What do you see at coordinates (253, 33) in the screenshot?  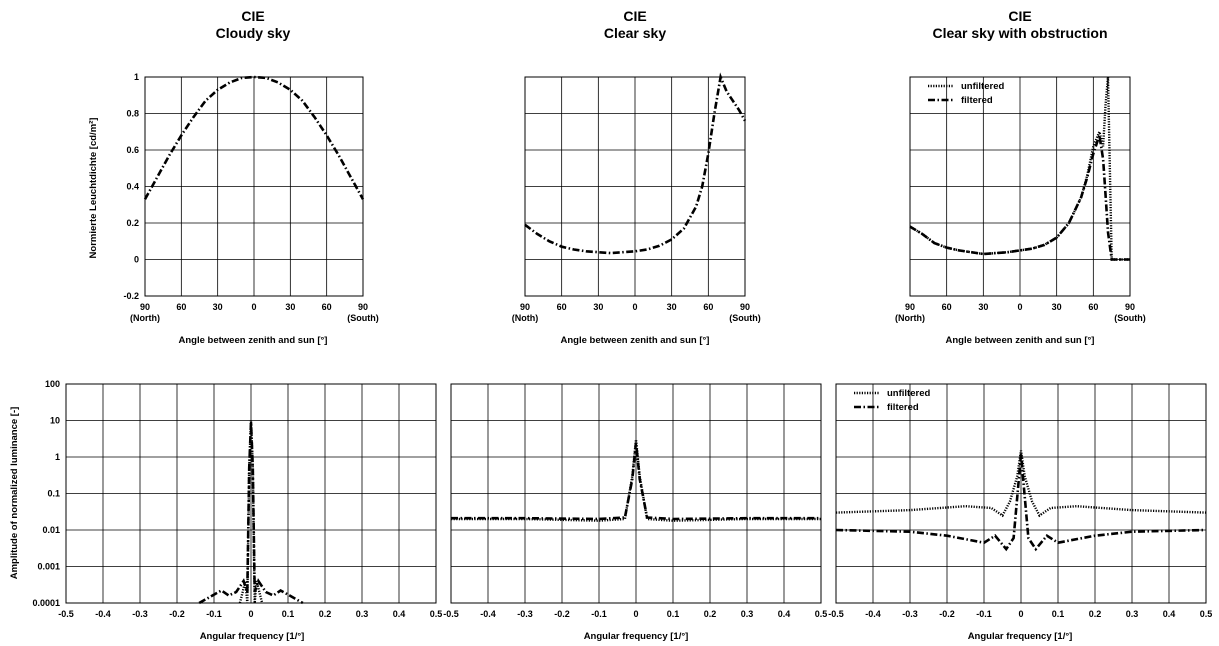 I see `title-cloudy-line2: Cloudy sky` at bounding box center [253, 33].